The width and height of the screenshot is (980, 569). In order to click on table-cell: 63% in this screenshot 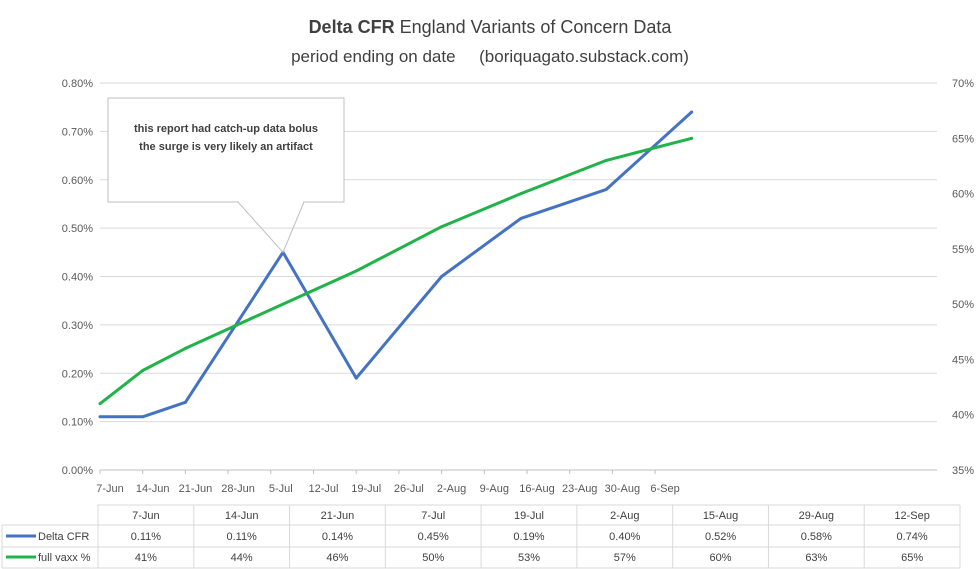, I will do `click(816, 558)`.